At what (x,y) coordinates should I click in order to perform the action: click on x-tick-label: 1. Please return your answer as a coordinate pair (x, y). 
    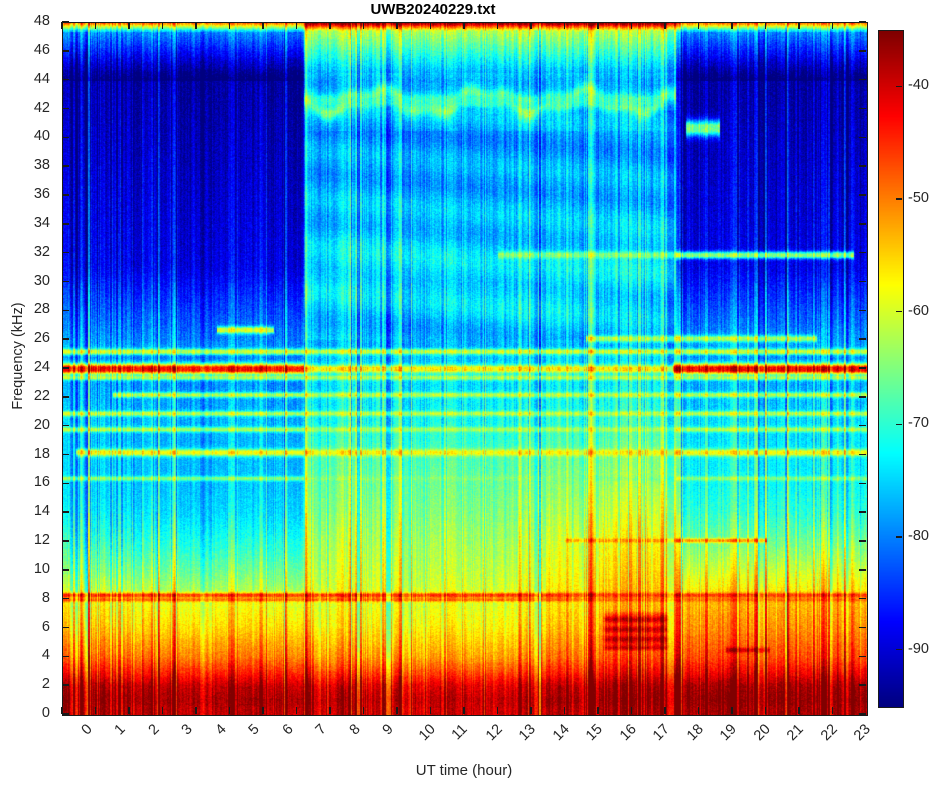
    Looking at the image, I should click on (120, 730).